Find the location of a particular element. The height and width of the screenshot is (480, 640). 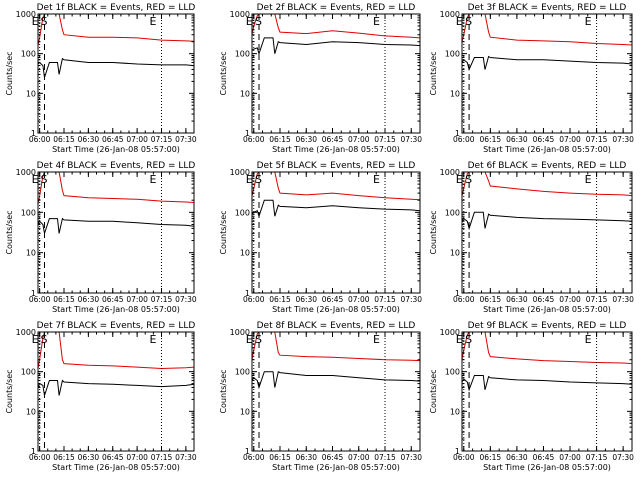

panel-title: Det 1f BLACK = Events, RED = LLD is located at coordinates (116, 8).